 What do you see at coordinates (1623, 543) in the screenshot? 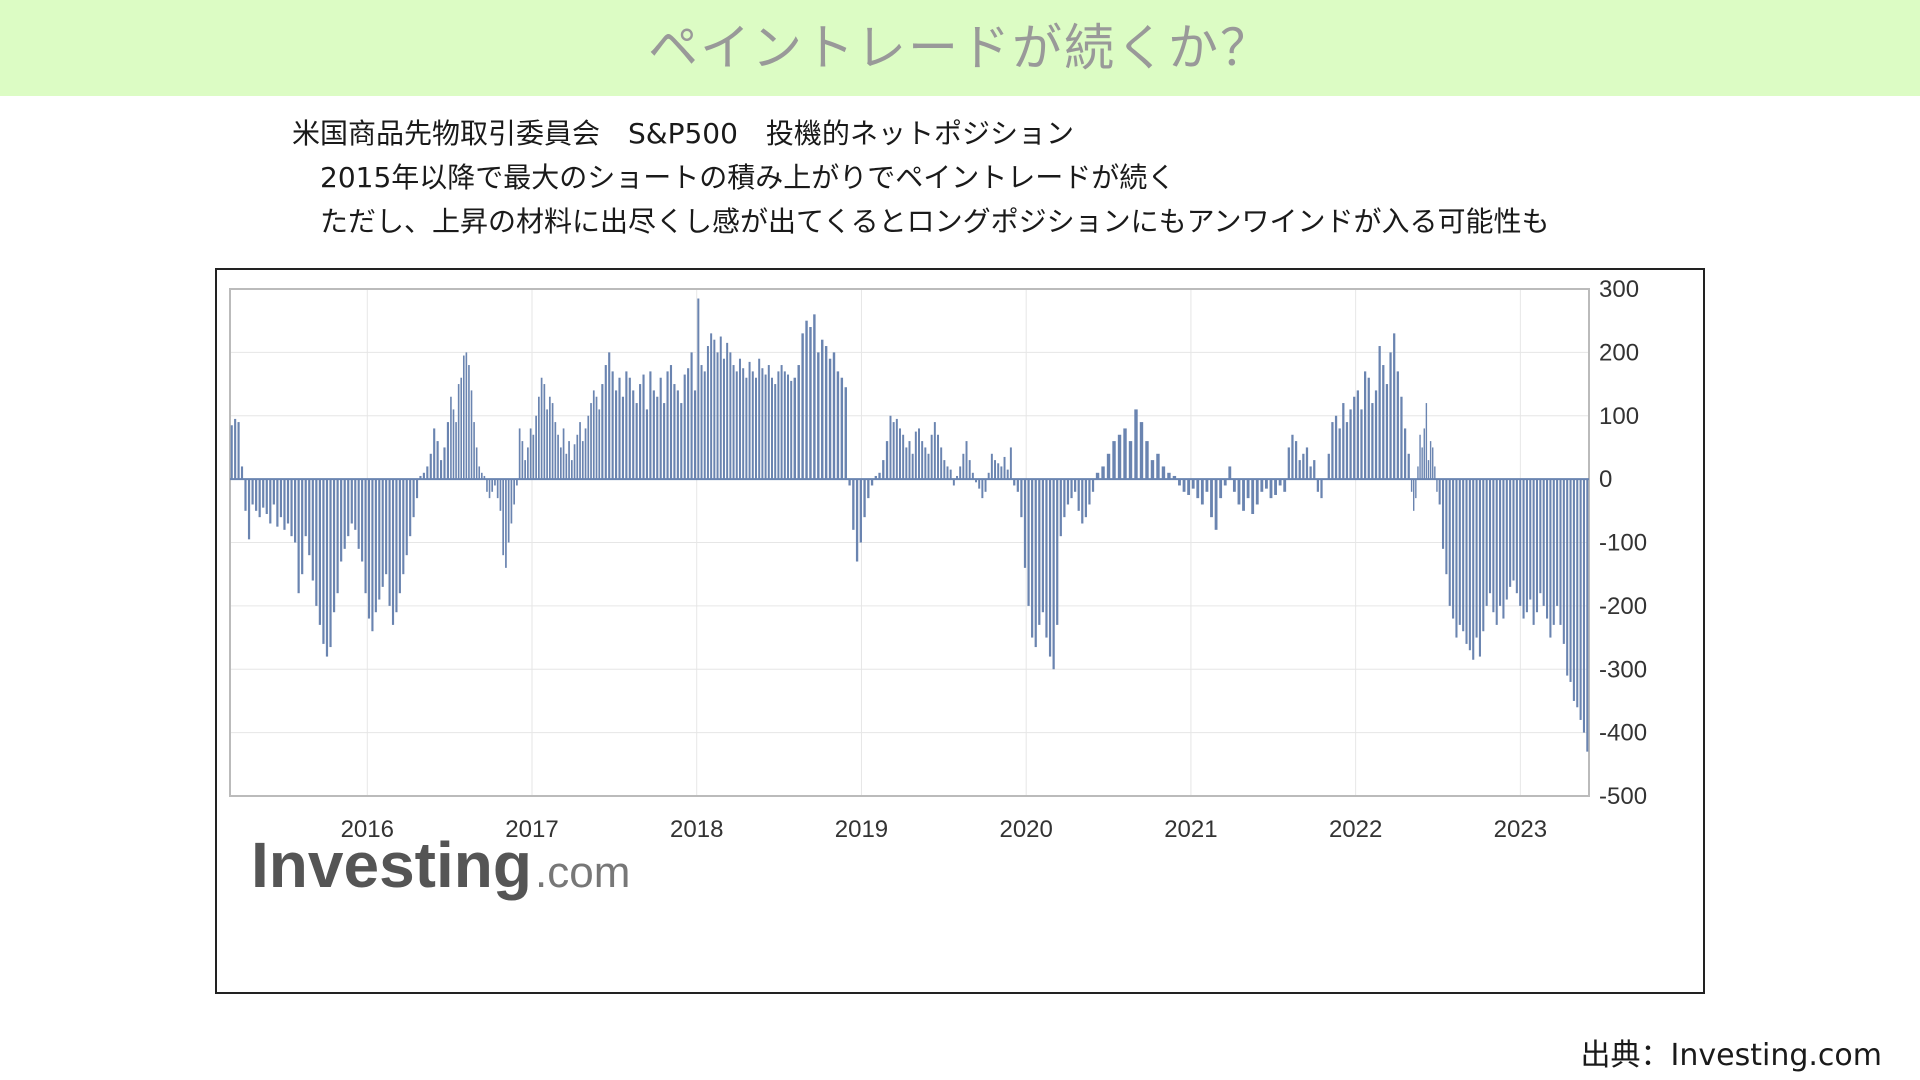
I see `y-tick-label: -100` at bounding box center [1623, 543].